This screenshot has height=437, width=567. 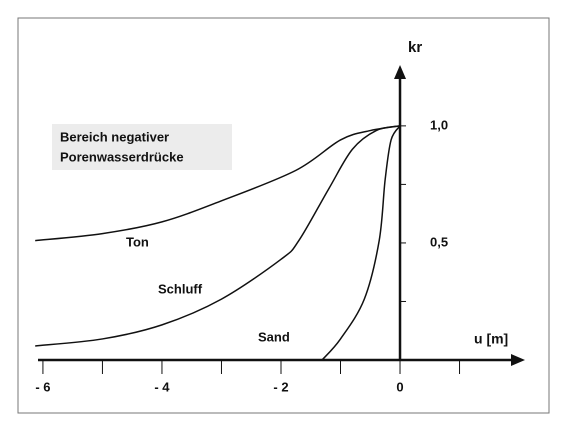 What do you see at coordinates (142, 147) in the screenshot?
I see `annotation-box` at bounding box center [142, 147].